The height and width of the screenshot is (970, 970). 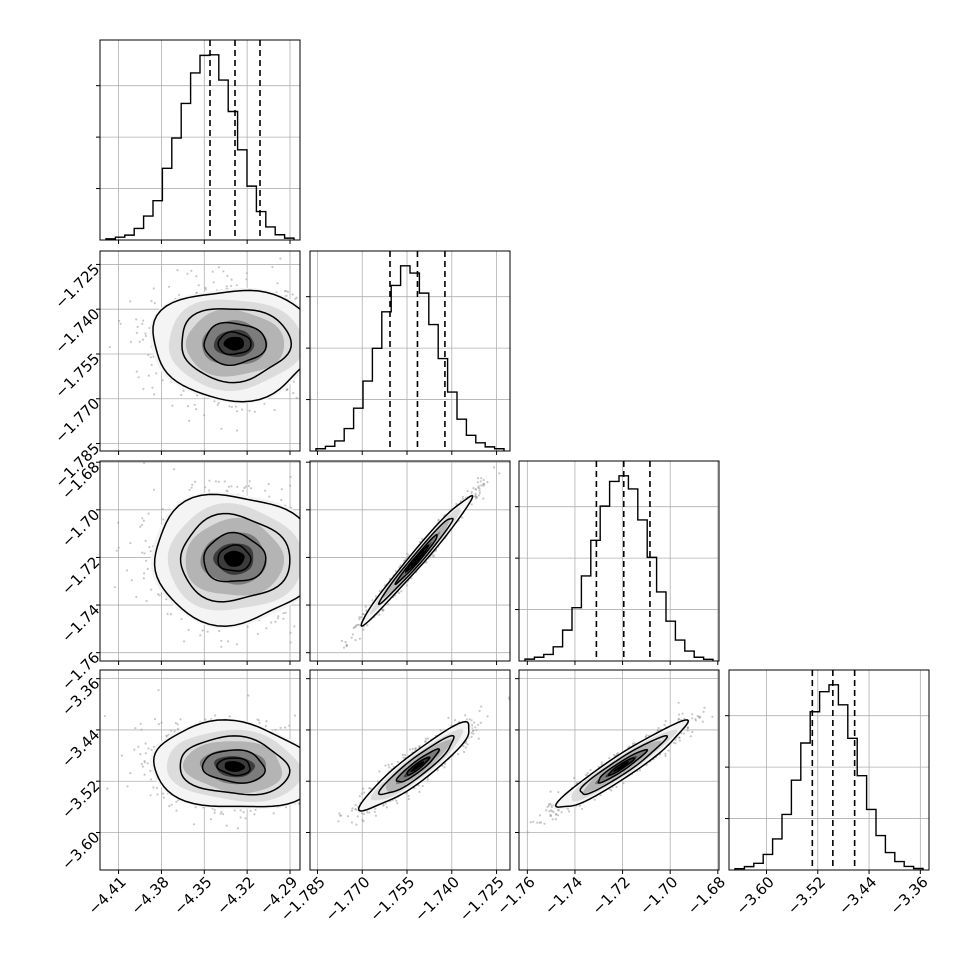 I want to click on y-tick-label: −3.60, so click(x=80, y=850).